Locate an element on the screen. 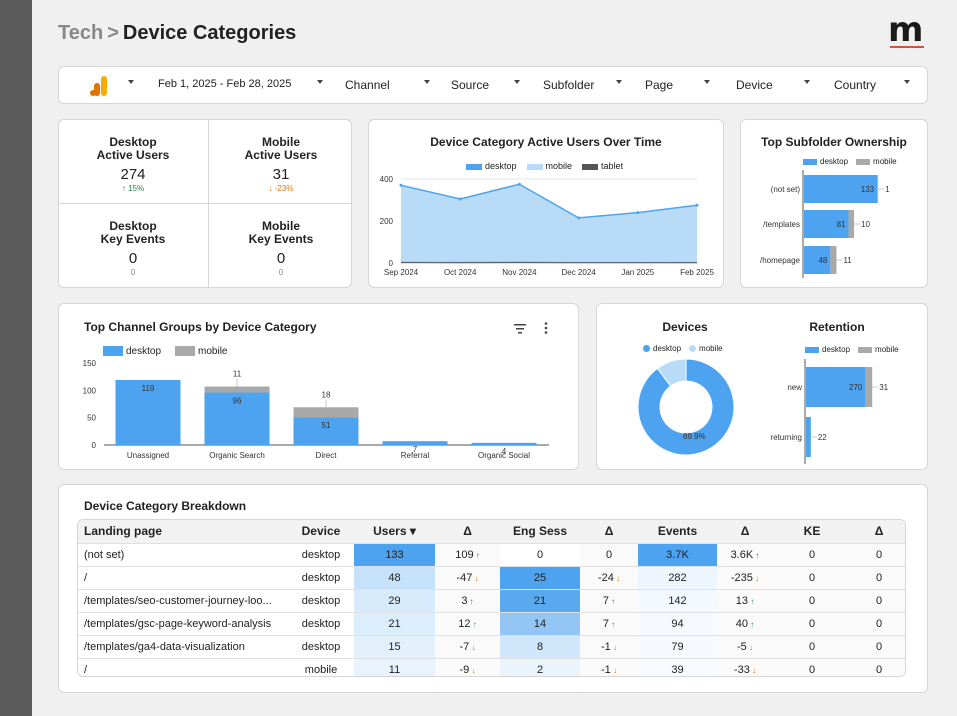 Image resolution: width=957 pixels, height=716 pixels. mobile-value-label: 10 is located at coordinates (865, 224).